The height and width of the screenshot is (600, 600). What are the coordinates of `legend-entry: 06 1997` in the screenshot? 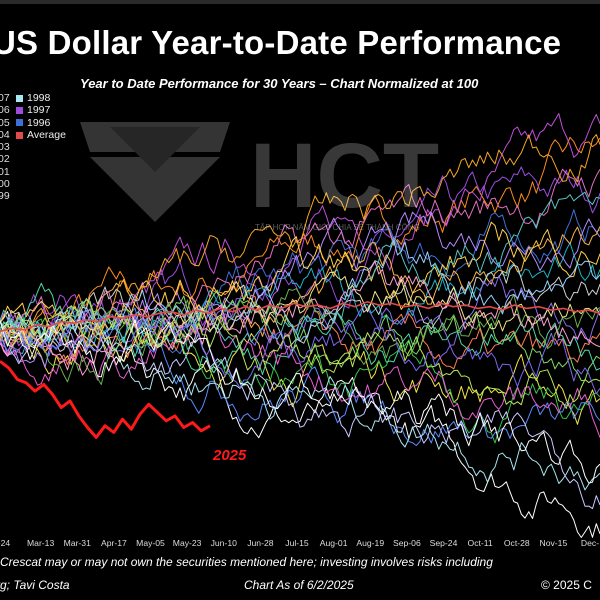 It's located at (33, 110).